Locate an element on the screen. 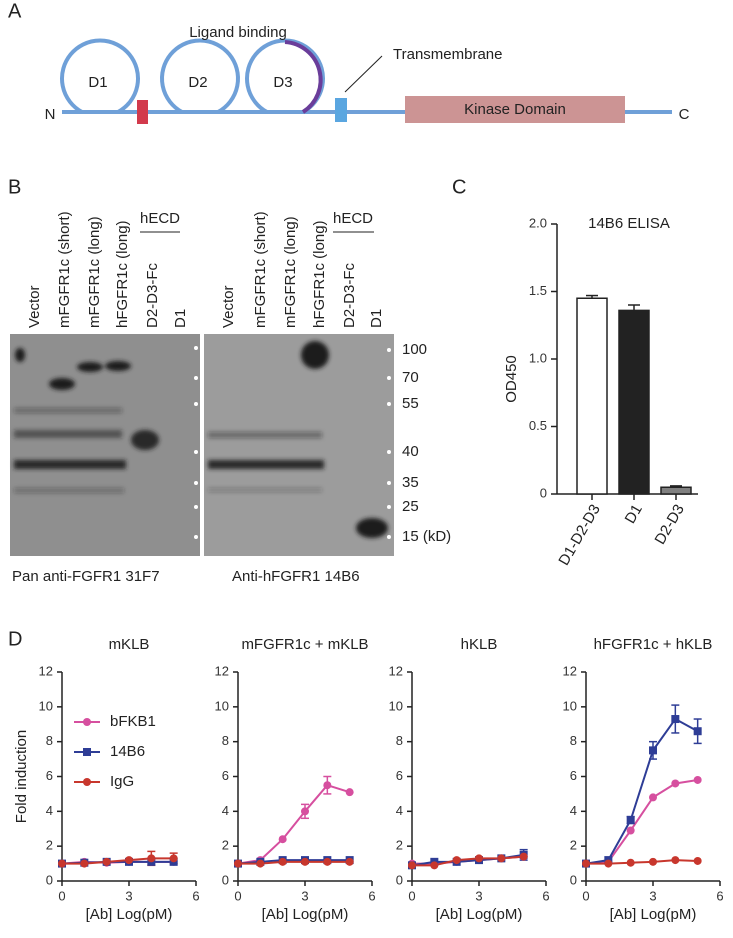 Image resolution: width=733 pixels, height=938 pixels. domain-label: D3 is located at coordinates (282, 82).